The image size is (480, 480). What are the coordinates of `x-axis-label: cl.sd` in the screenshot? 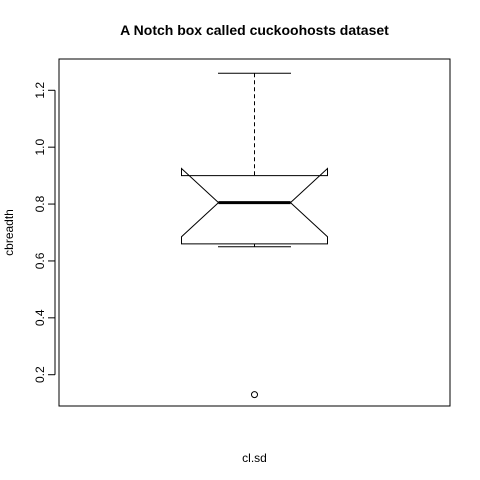 It's located at (254, 458).